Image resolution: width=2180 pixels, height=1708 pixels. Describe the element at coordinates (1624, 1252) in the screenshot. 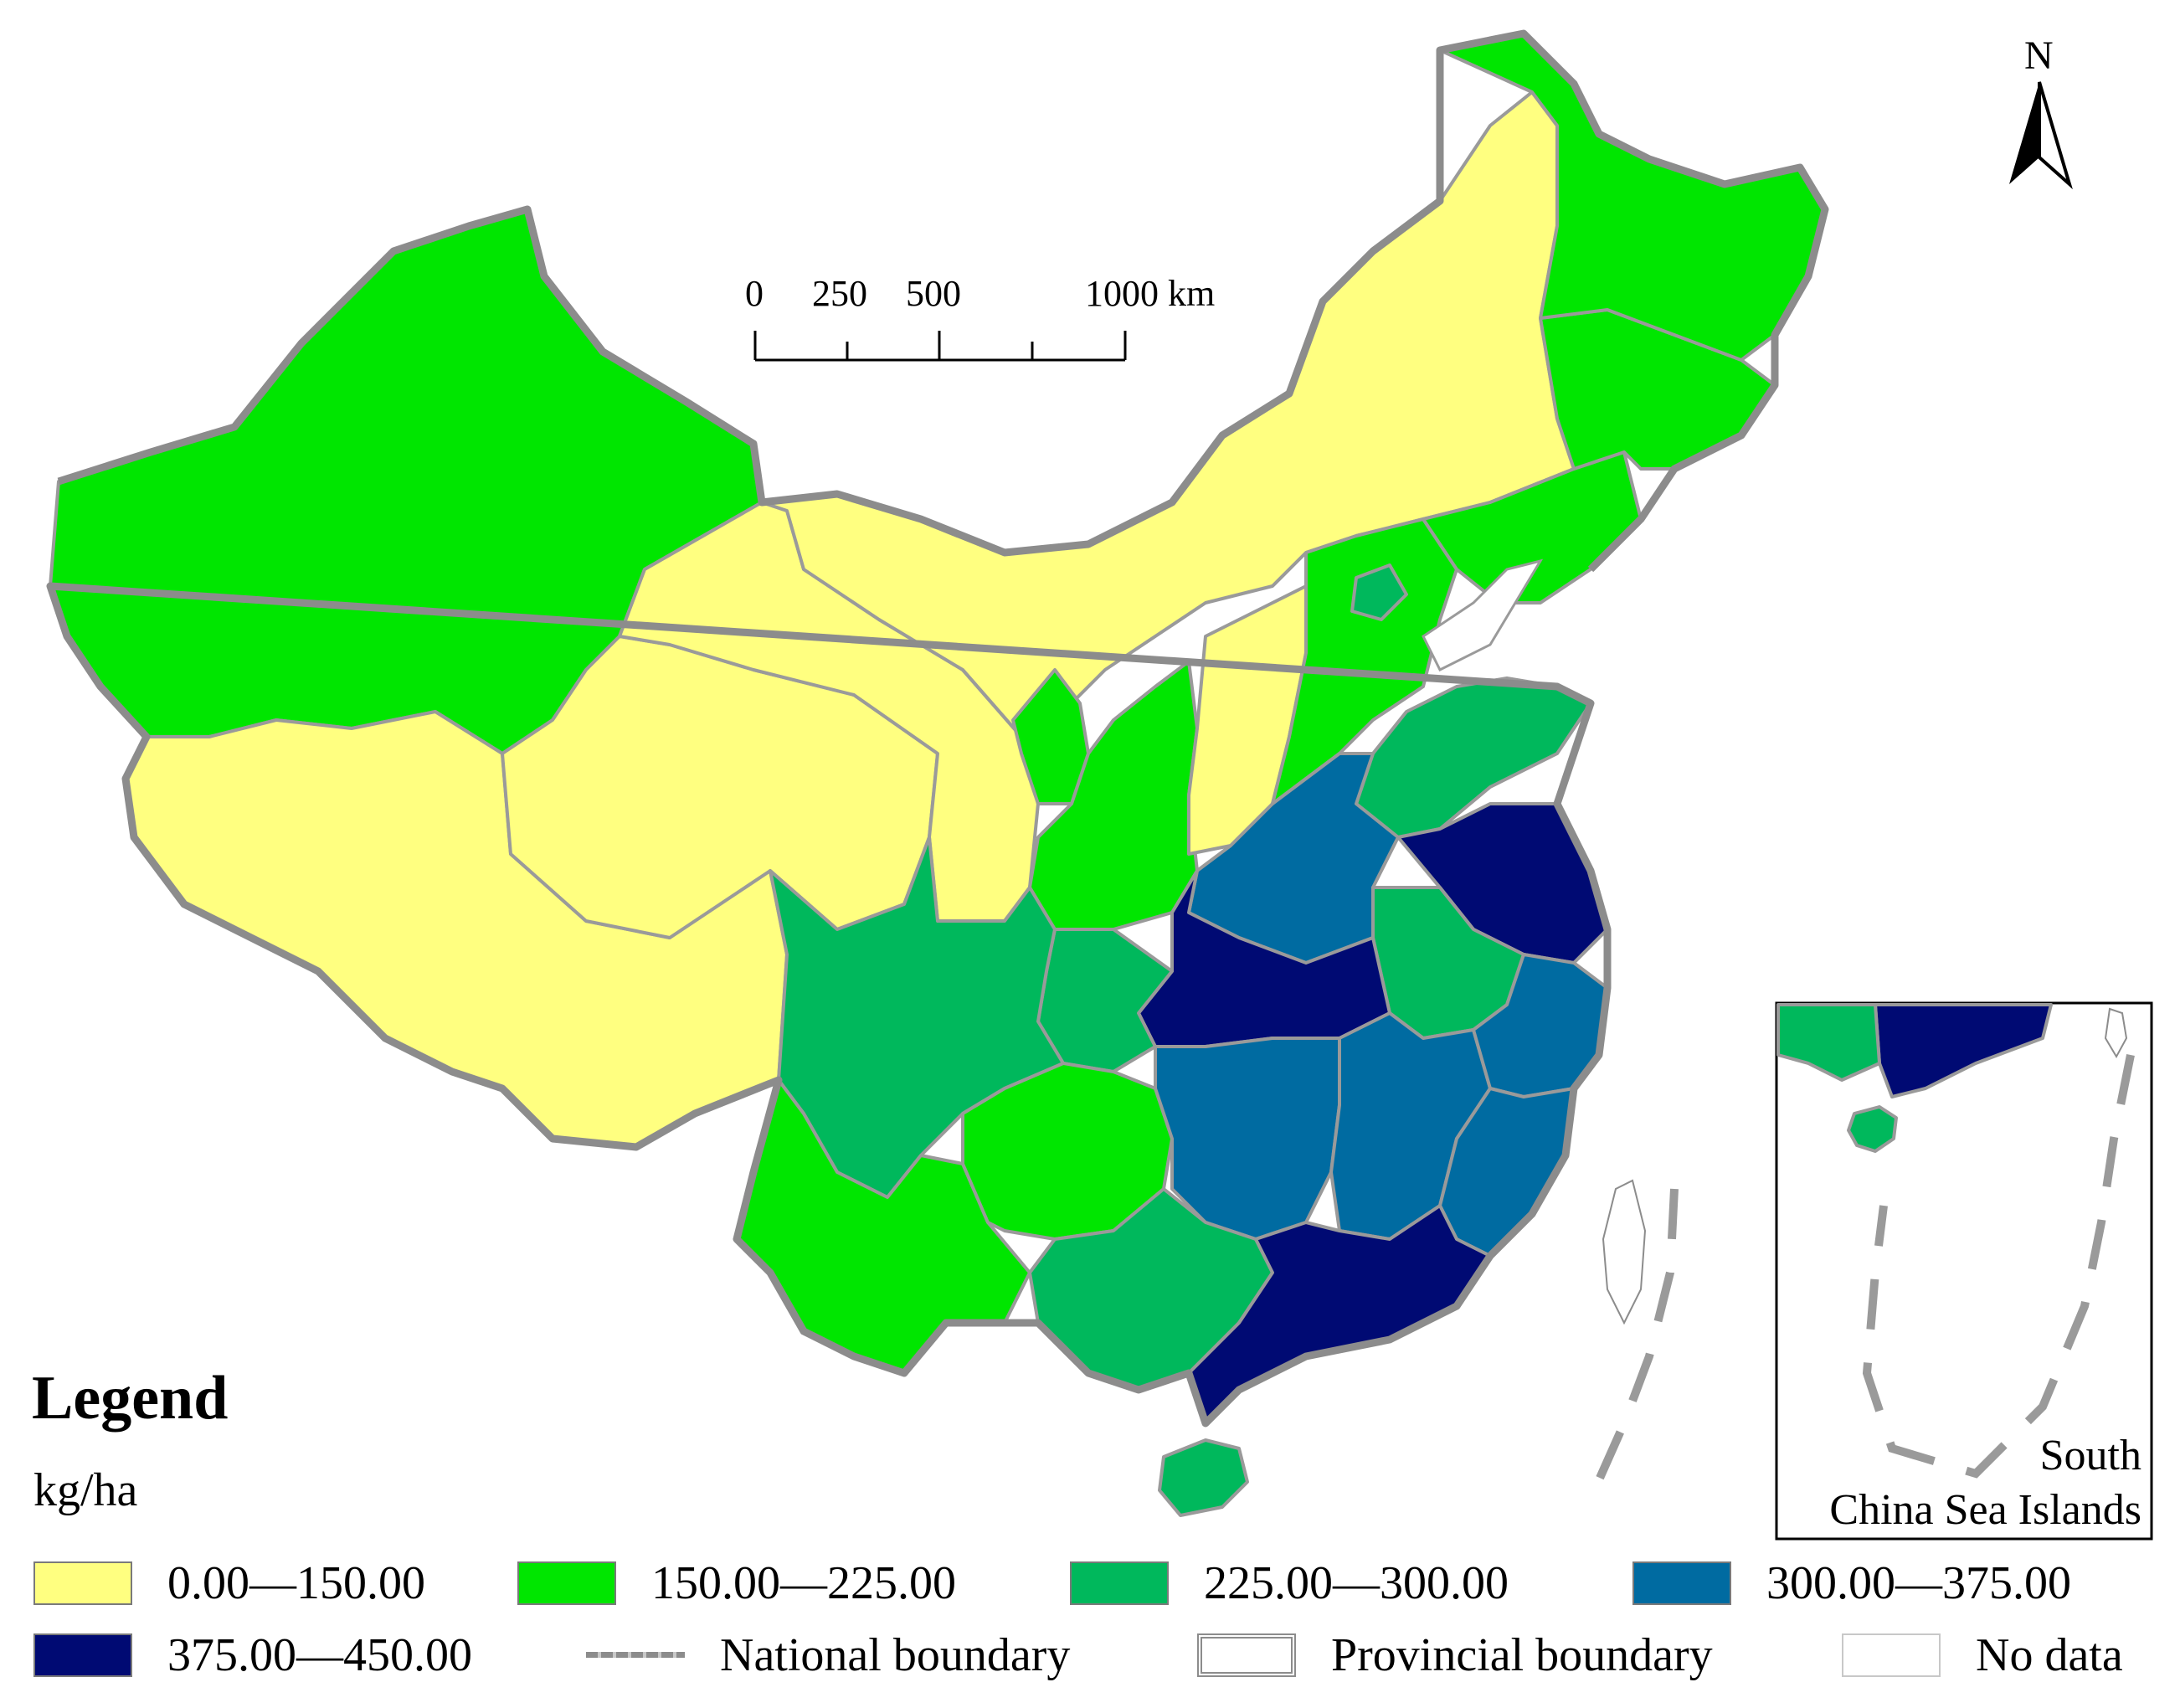

I see `province-taiwan` at that location.